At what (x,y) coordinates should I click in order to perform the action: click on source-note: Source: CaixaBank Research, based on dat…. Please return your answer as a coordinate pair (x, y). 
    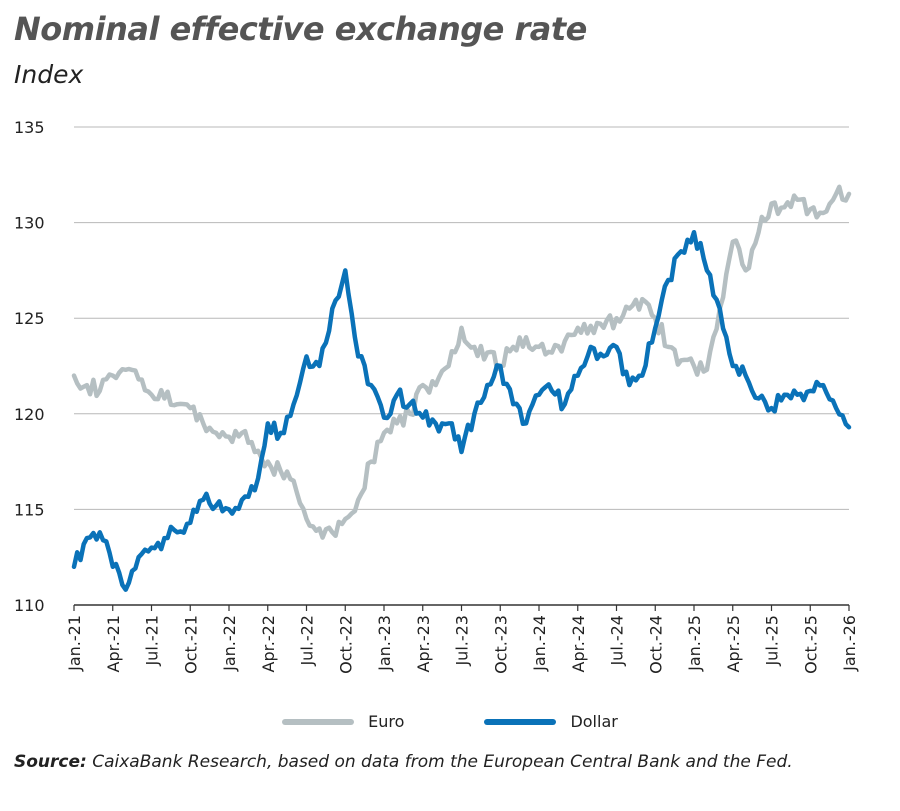
    Looking at the image, I should click on (403, 762).